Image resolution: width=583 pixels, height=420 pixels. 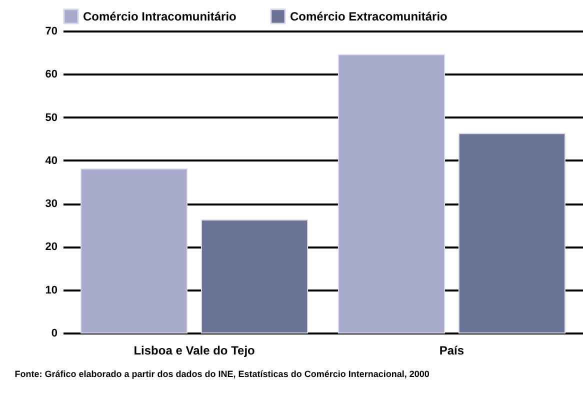 I want to click on y-tick-label: 30, so click(x=51, y=204).